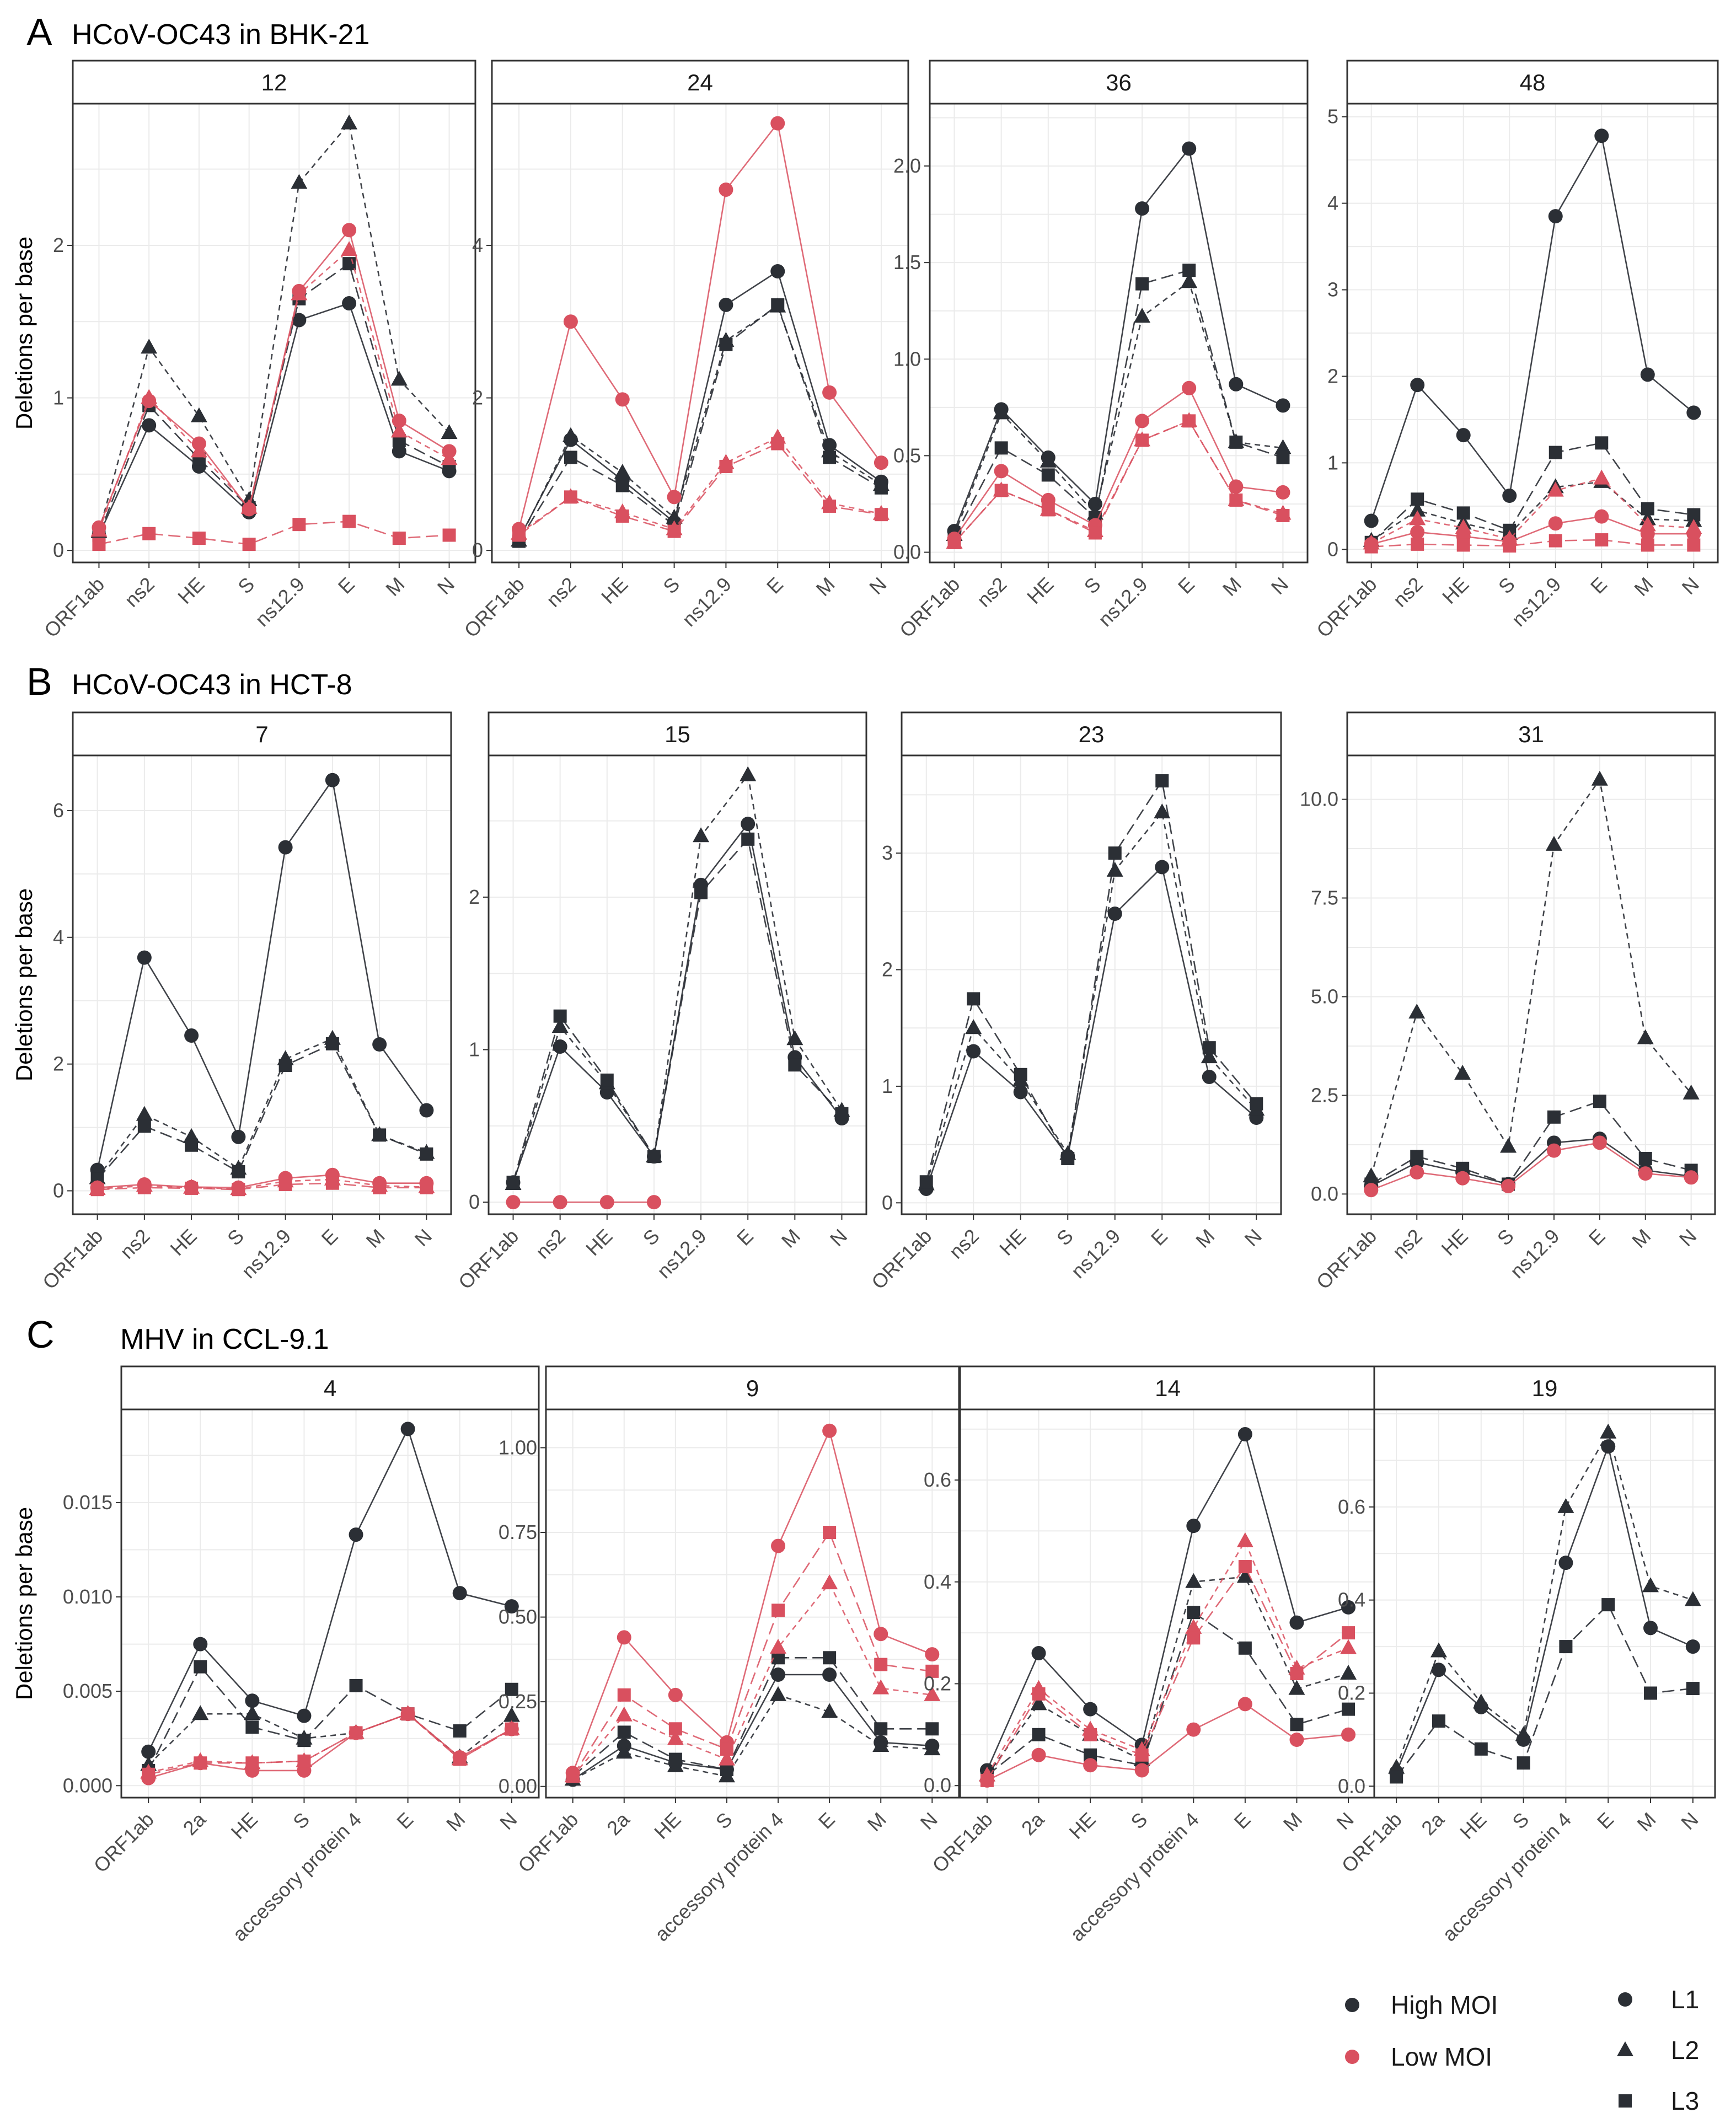 The image size is (1736, 2118). What do you see at coordinates (1641, 1238) in the screenshot?
I see `x-tick-label: M` at bounding box center [1641, 1238].